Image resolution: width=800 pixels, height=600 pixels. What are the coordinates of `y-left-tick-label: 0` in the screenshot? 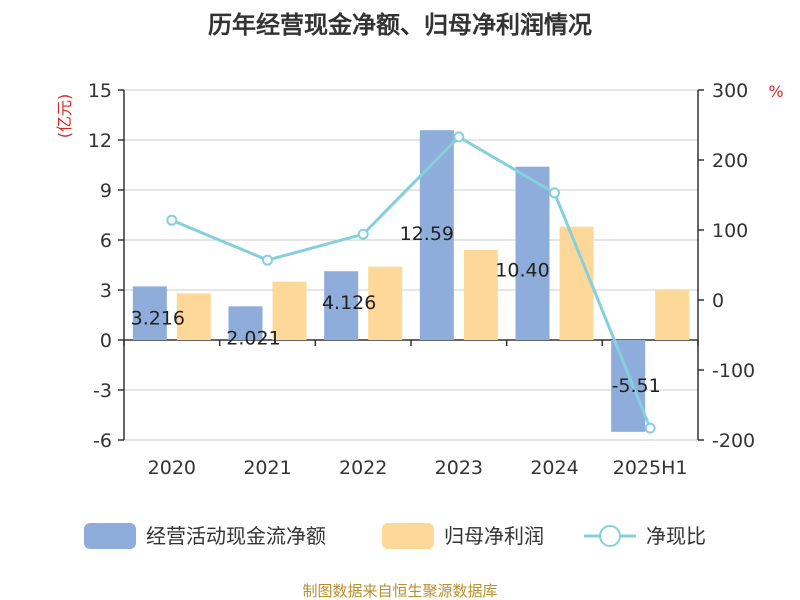 It's located at (106, 341).